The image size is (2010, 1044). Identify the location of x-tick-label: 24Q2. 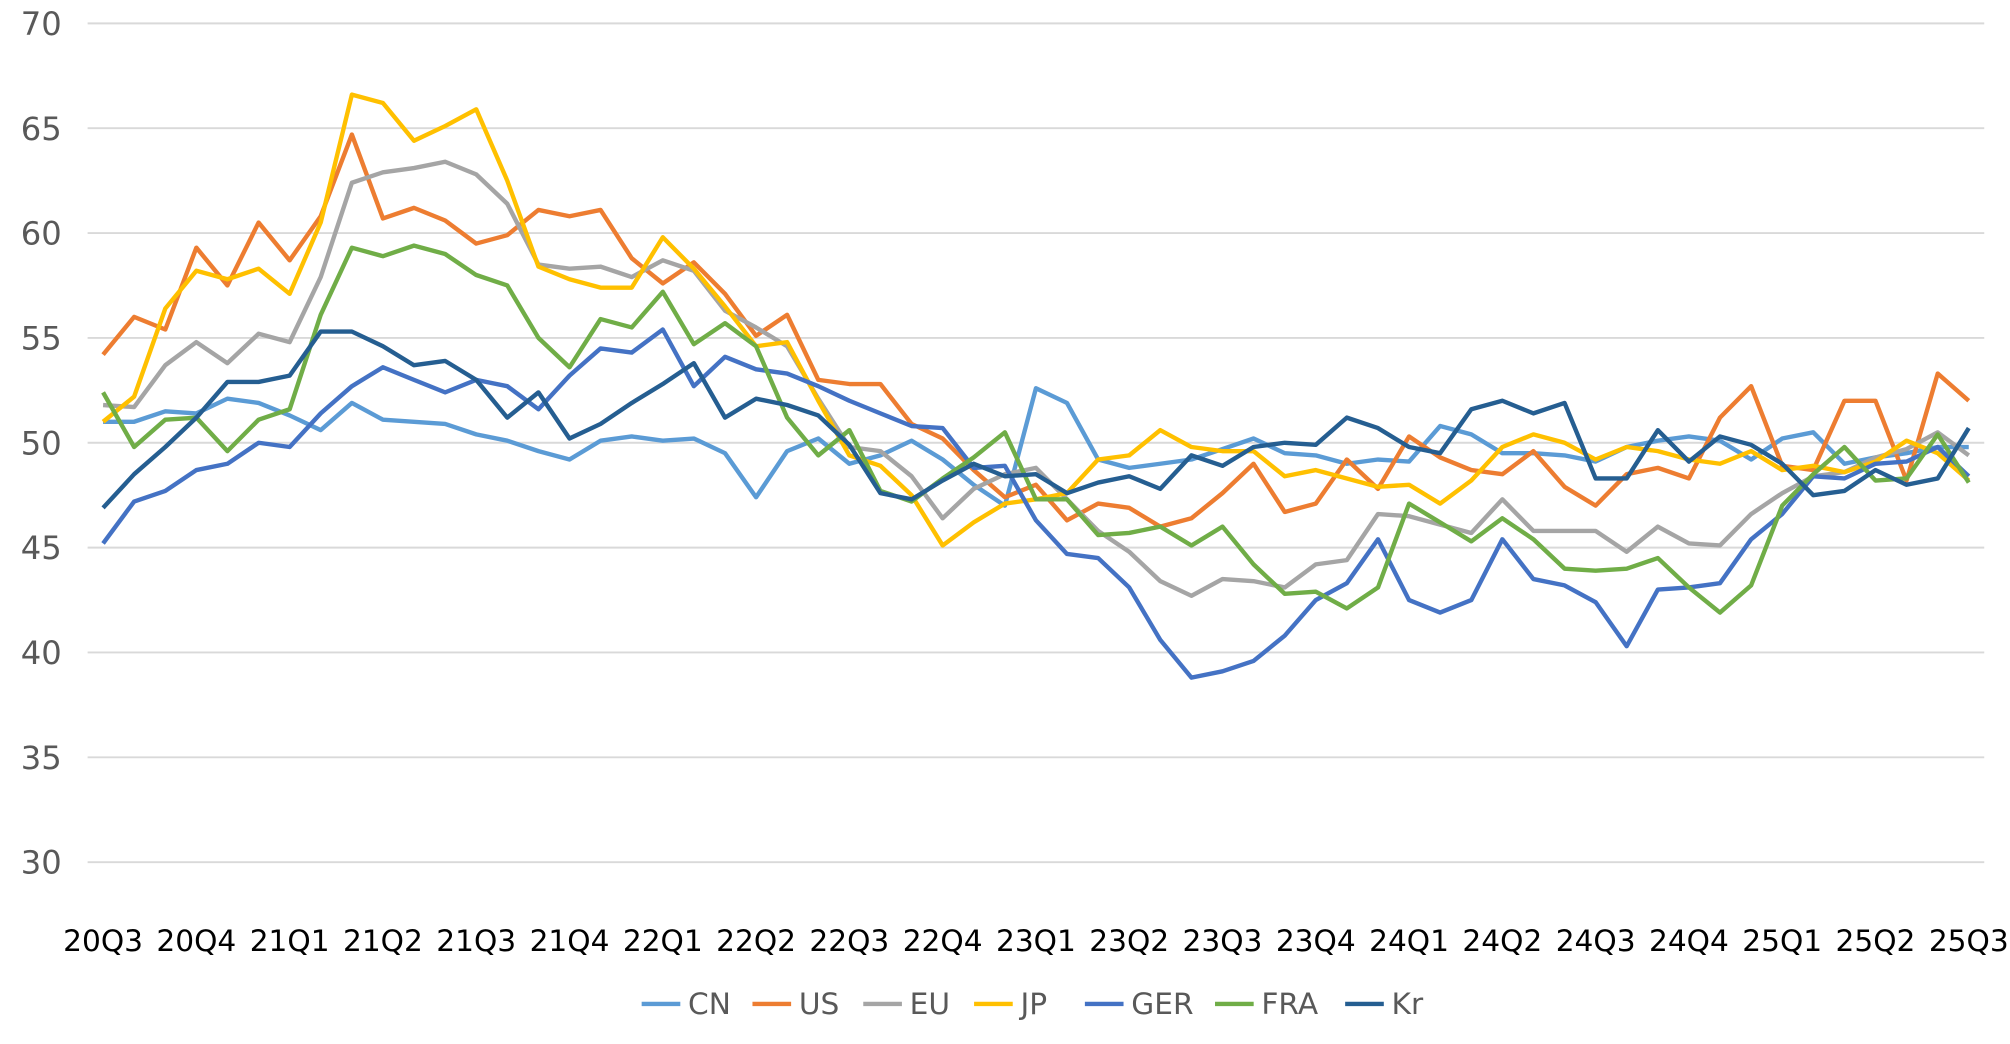
(1502, 940).